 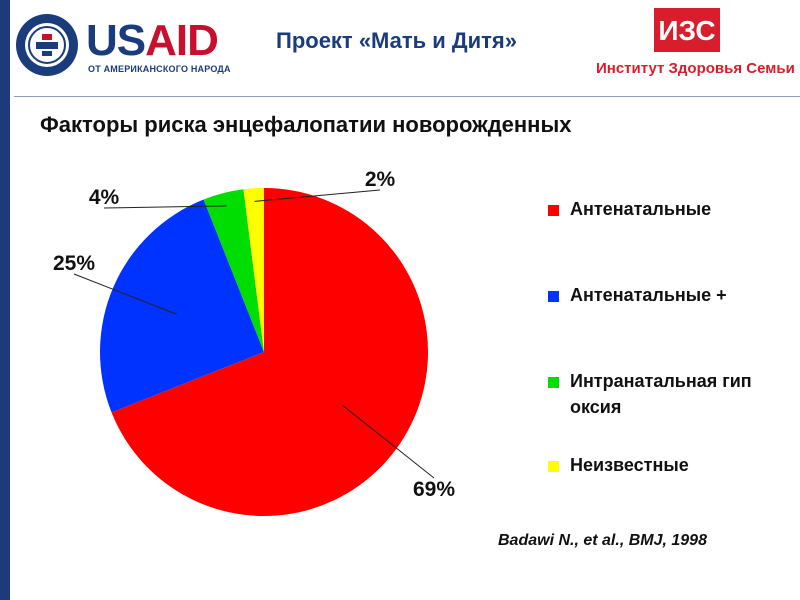 I want to click on project-title: Проект «Мать и Дитя», so click(x=396, y=40).